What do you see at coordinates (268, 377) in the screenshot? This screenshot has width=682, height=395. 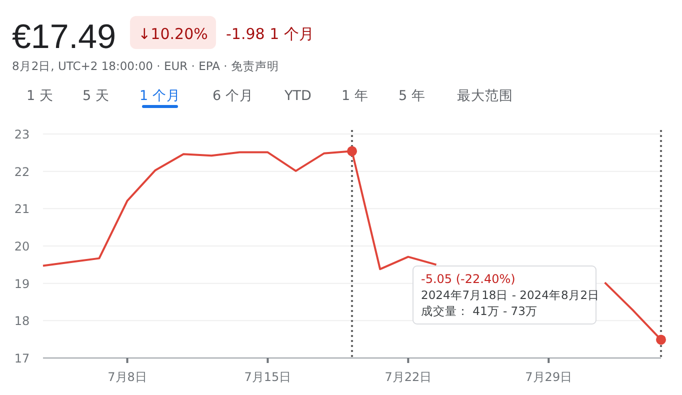 I see `x-tick-label: 7月15日` at bounding box center [268, 377].